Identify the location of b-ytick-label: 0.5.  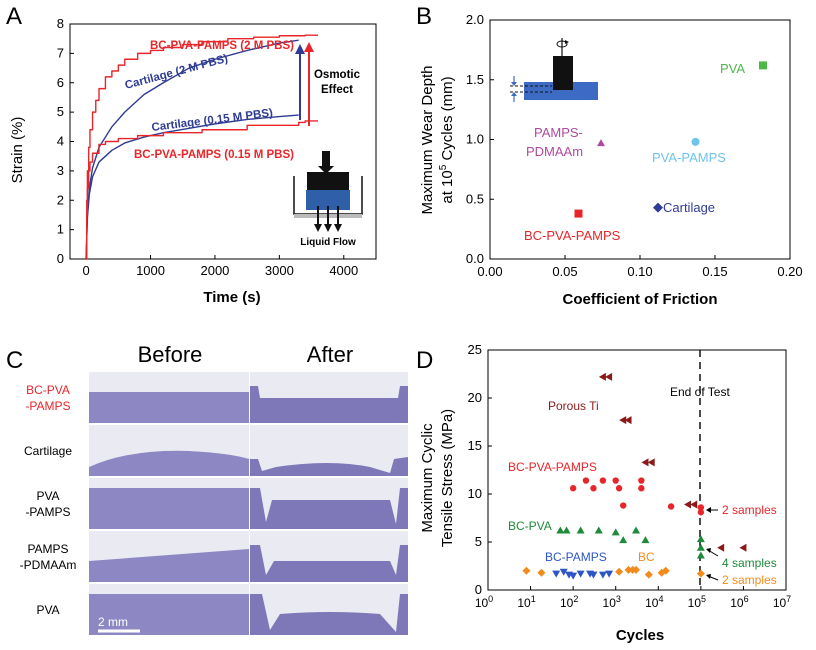
(475, 198).